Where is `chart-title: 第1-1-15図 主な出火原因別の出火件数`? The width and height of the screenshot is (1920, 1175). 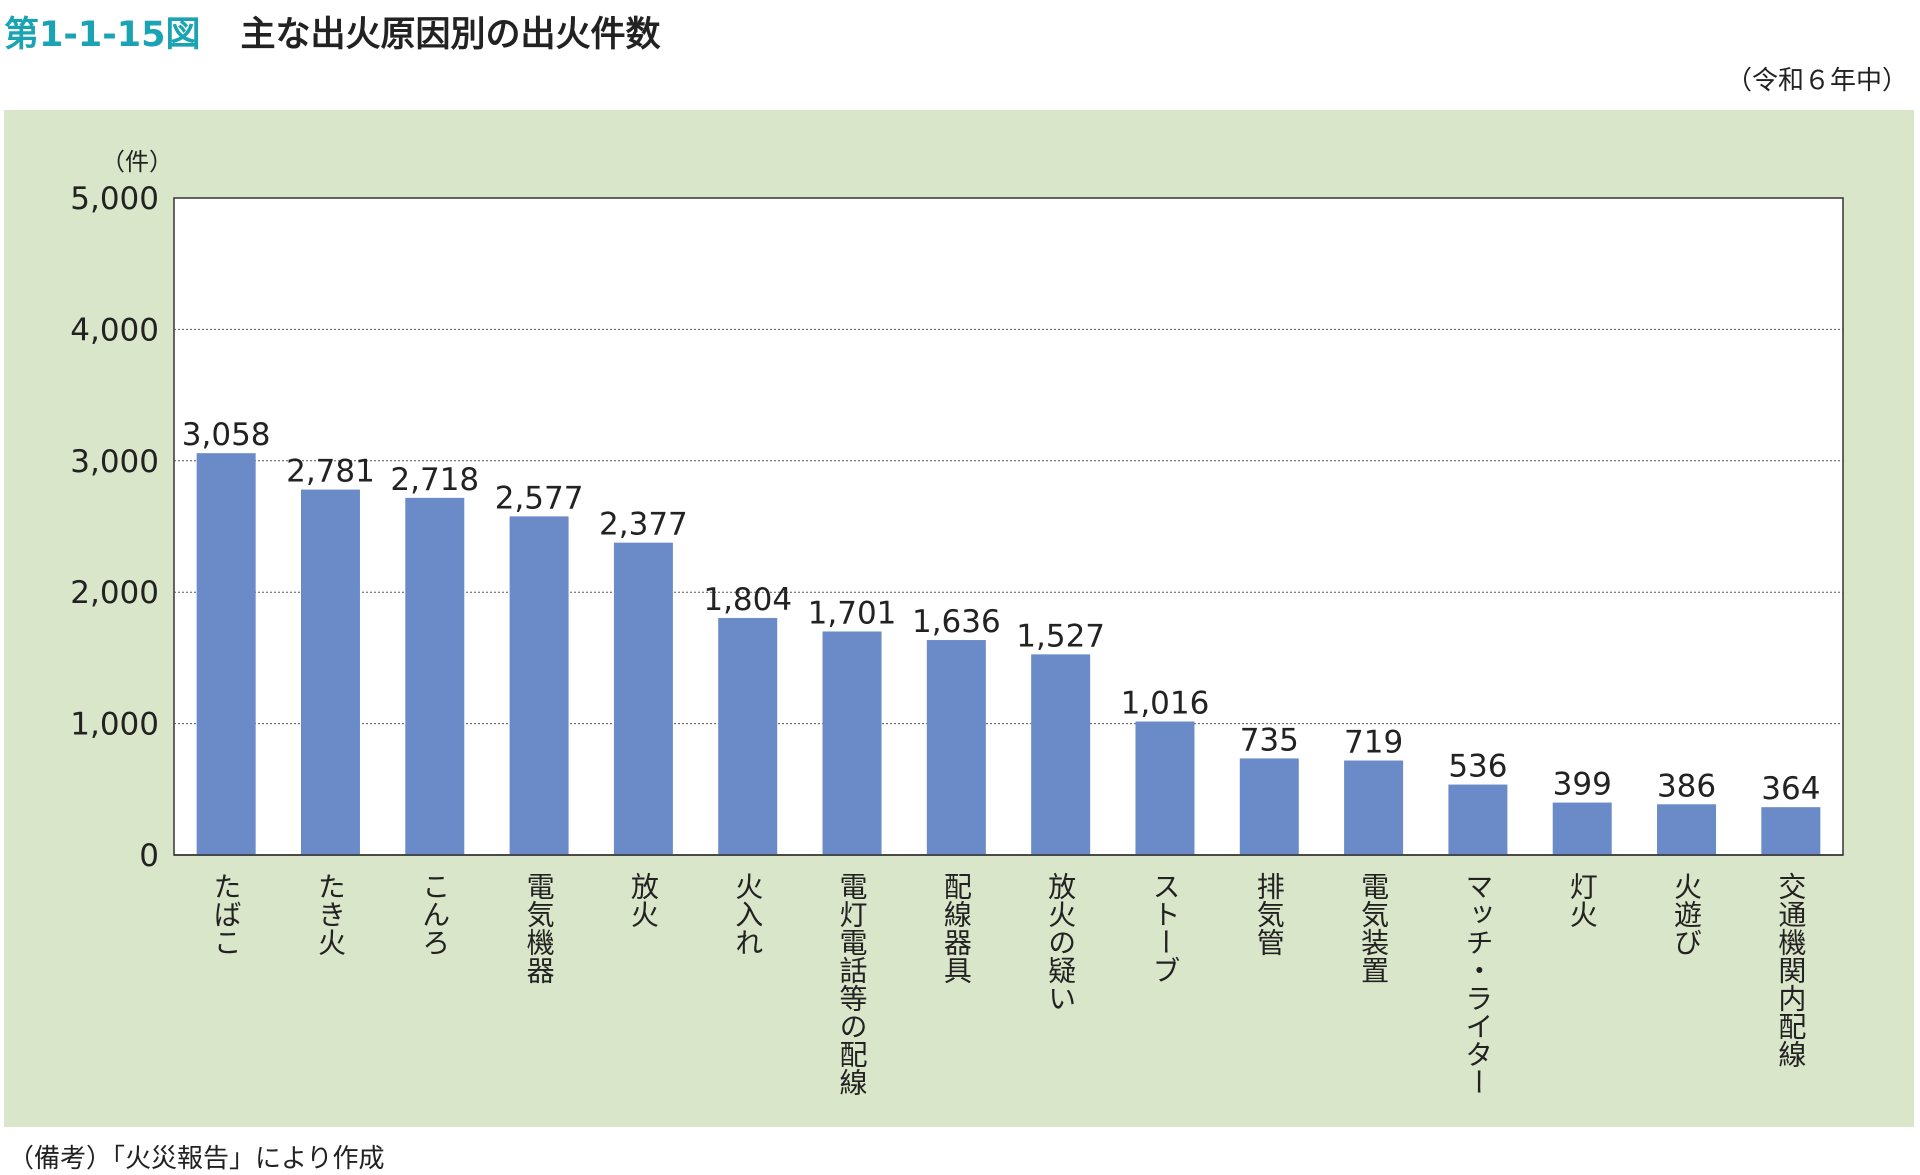
chart-title: 第1-1-15図 主な出火原因別の出火件数 is located at coordinates (332, 31).